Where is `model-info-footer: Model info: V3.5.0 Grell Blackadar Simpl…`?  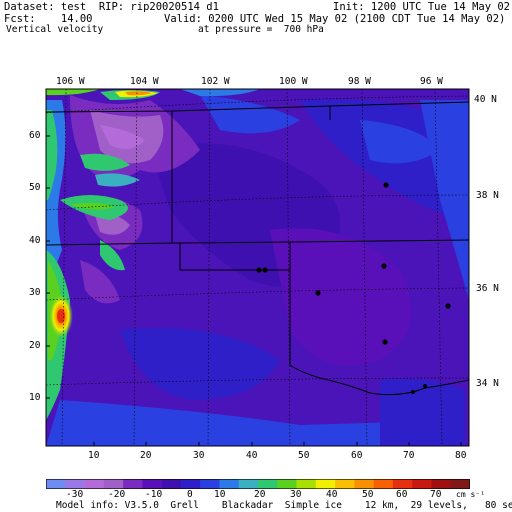 model-info-footer: Model info: V3.5.0 Grell Blackadar Simpl… is located at coordinates (284, 505).